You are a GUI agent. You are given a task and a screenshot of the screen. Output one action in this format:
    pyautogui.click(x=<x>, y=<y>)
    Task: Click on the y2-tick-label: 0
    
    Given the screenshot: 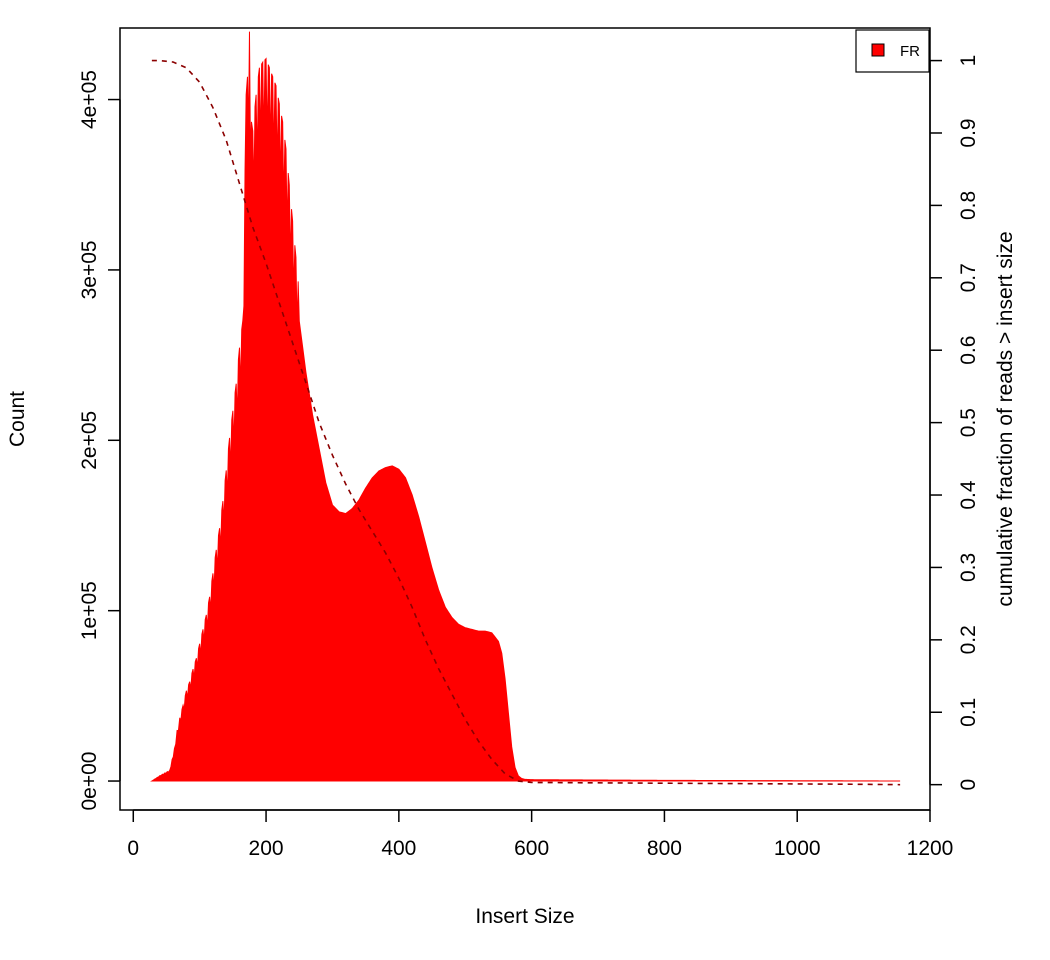 What is the action you would take?
    pyautogui.click(x=968, y=785)
    